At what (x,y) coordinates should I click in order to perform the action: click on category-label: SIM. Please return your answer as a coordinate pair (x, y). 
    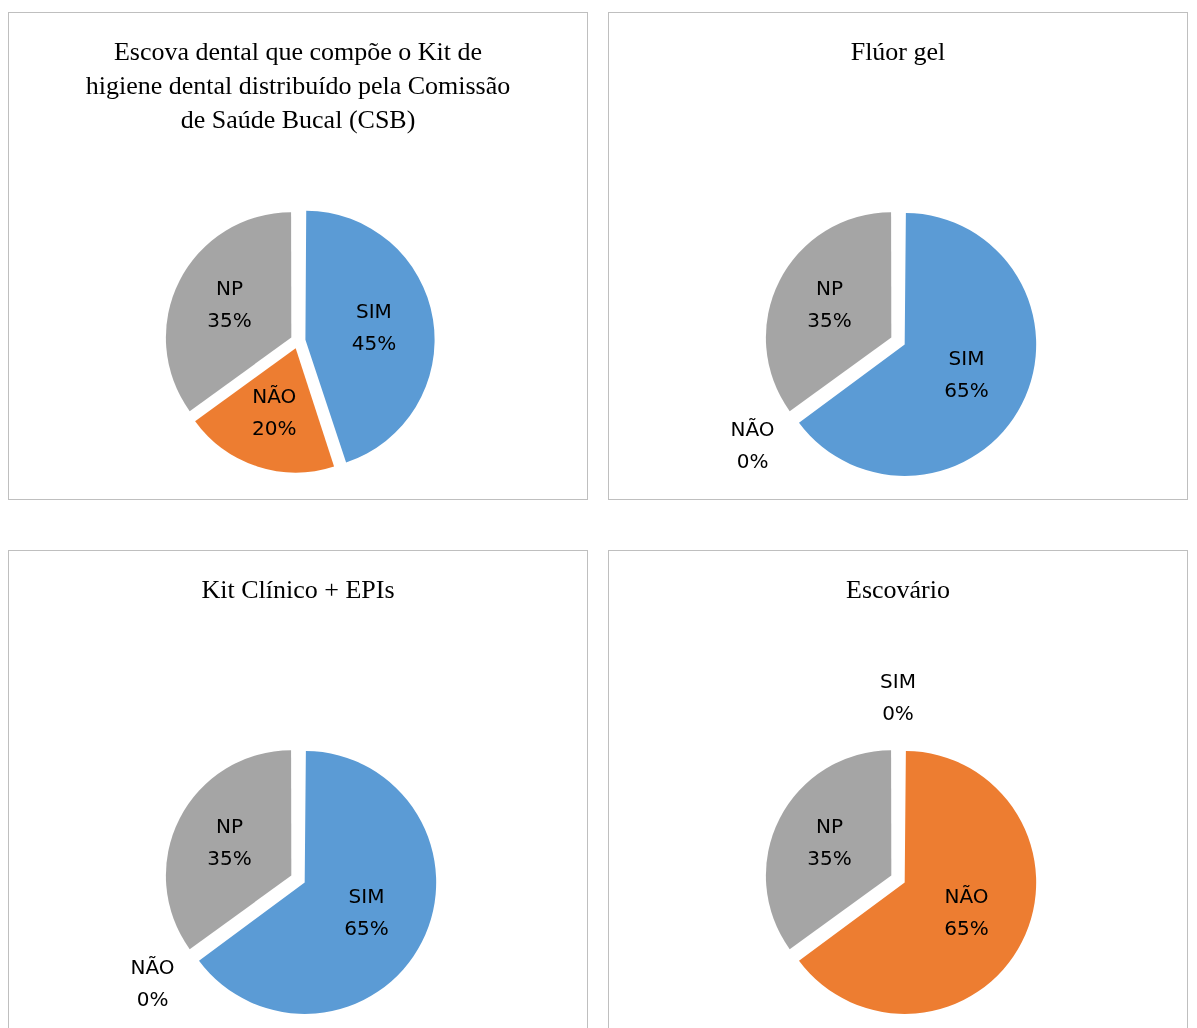
    Looking at the image, I should click on (898, 681).